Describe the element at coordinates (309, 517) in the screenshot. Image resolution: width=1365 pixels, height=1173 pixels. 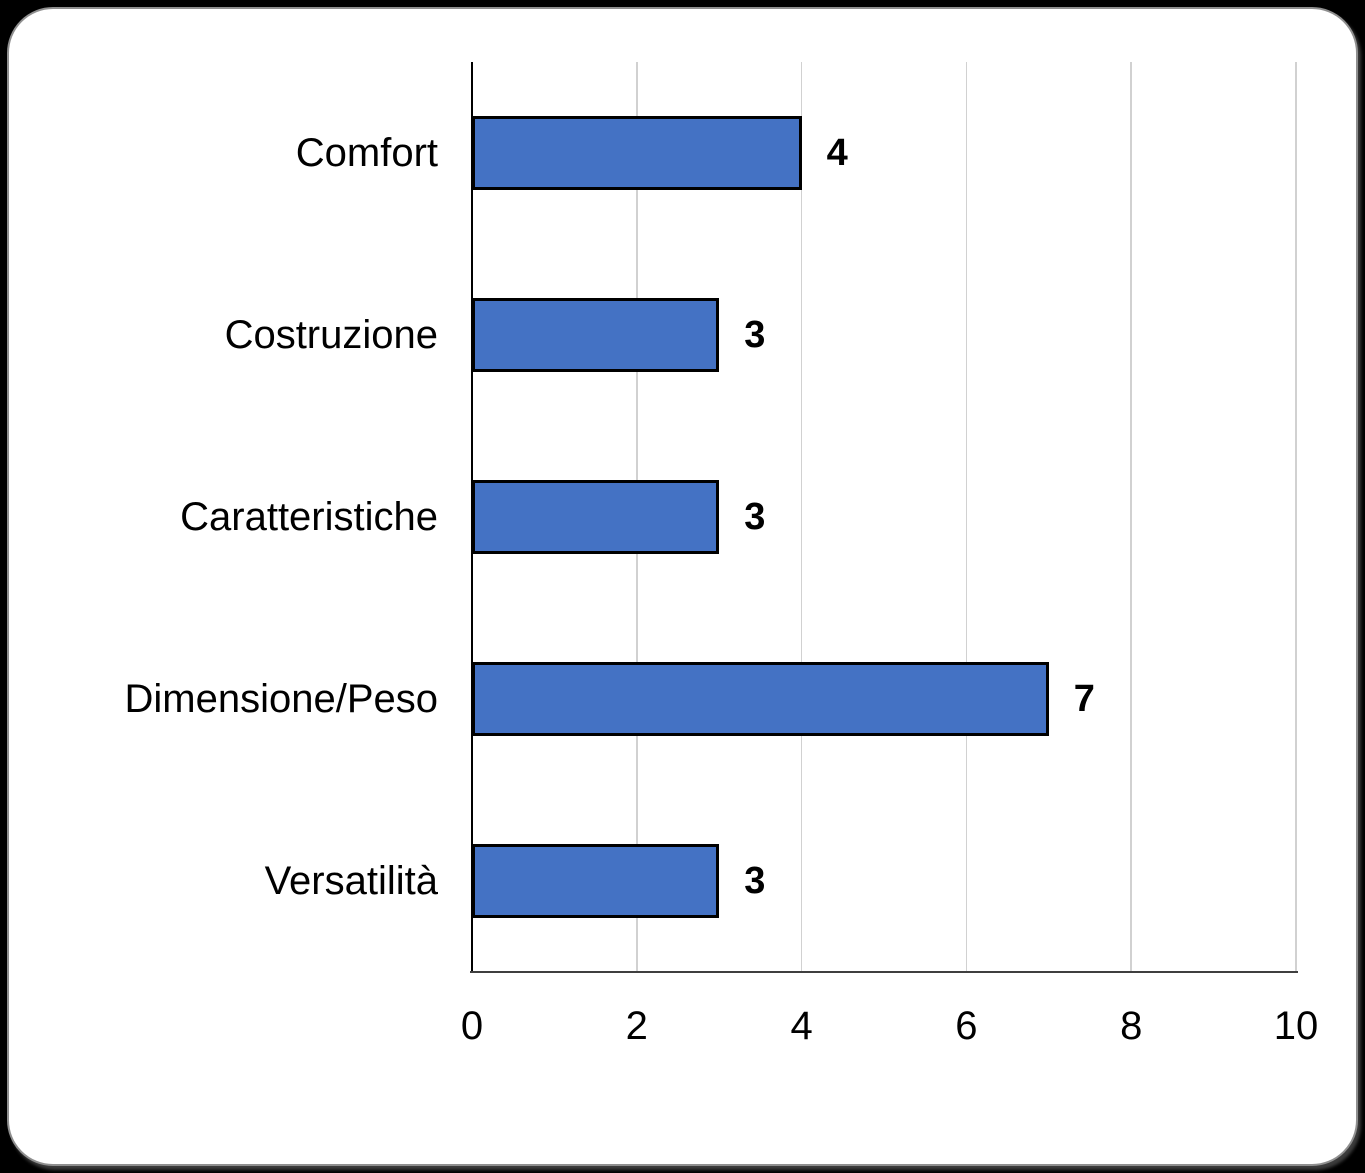
I see `category-label: Caratteristiche` at that location.